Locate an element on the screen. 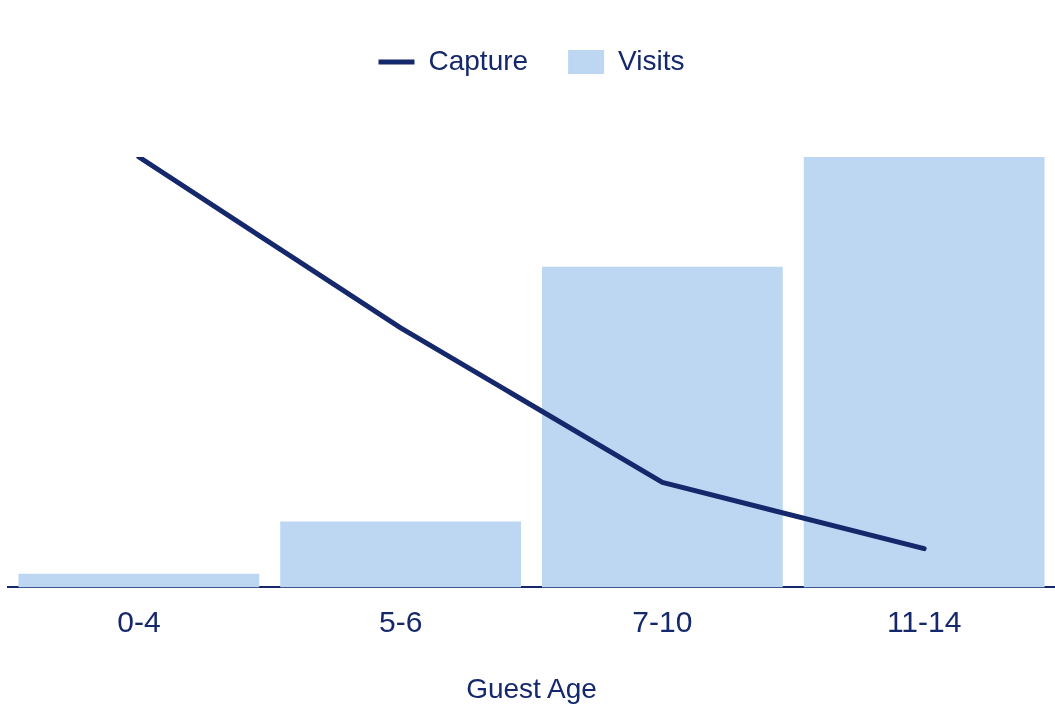  legend-label: Capture is located at coordinates (478, 60).